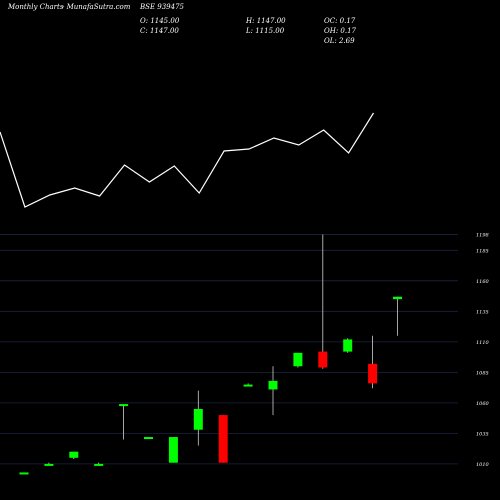 This screenshot has height=500, width=500. I want to click on close-line, so click(187, 160).